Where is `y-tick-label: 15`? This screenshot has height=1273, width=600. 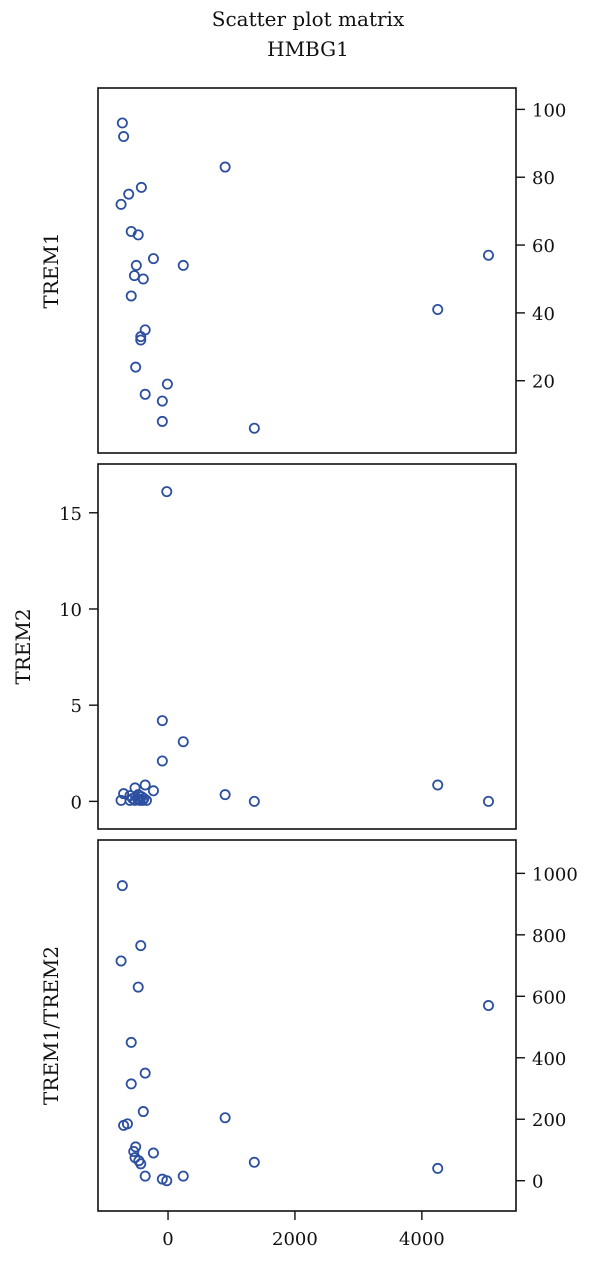 y-tick-label: 15 is located at coordinates (70, 514).